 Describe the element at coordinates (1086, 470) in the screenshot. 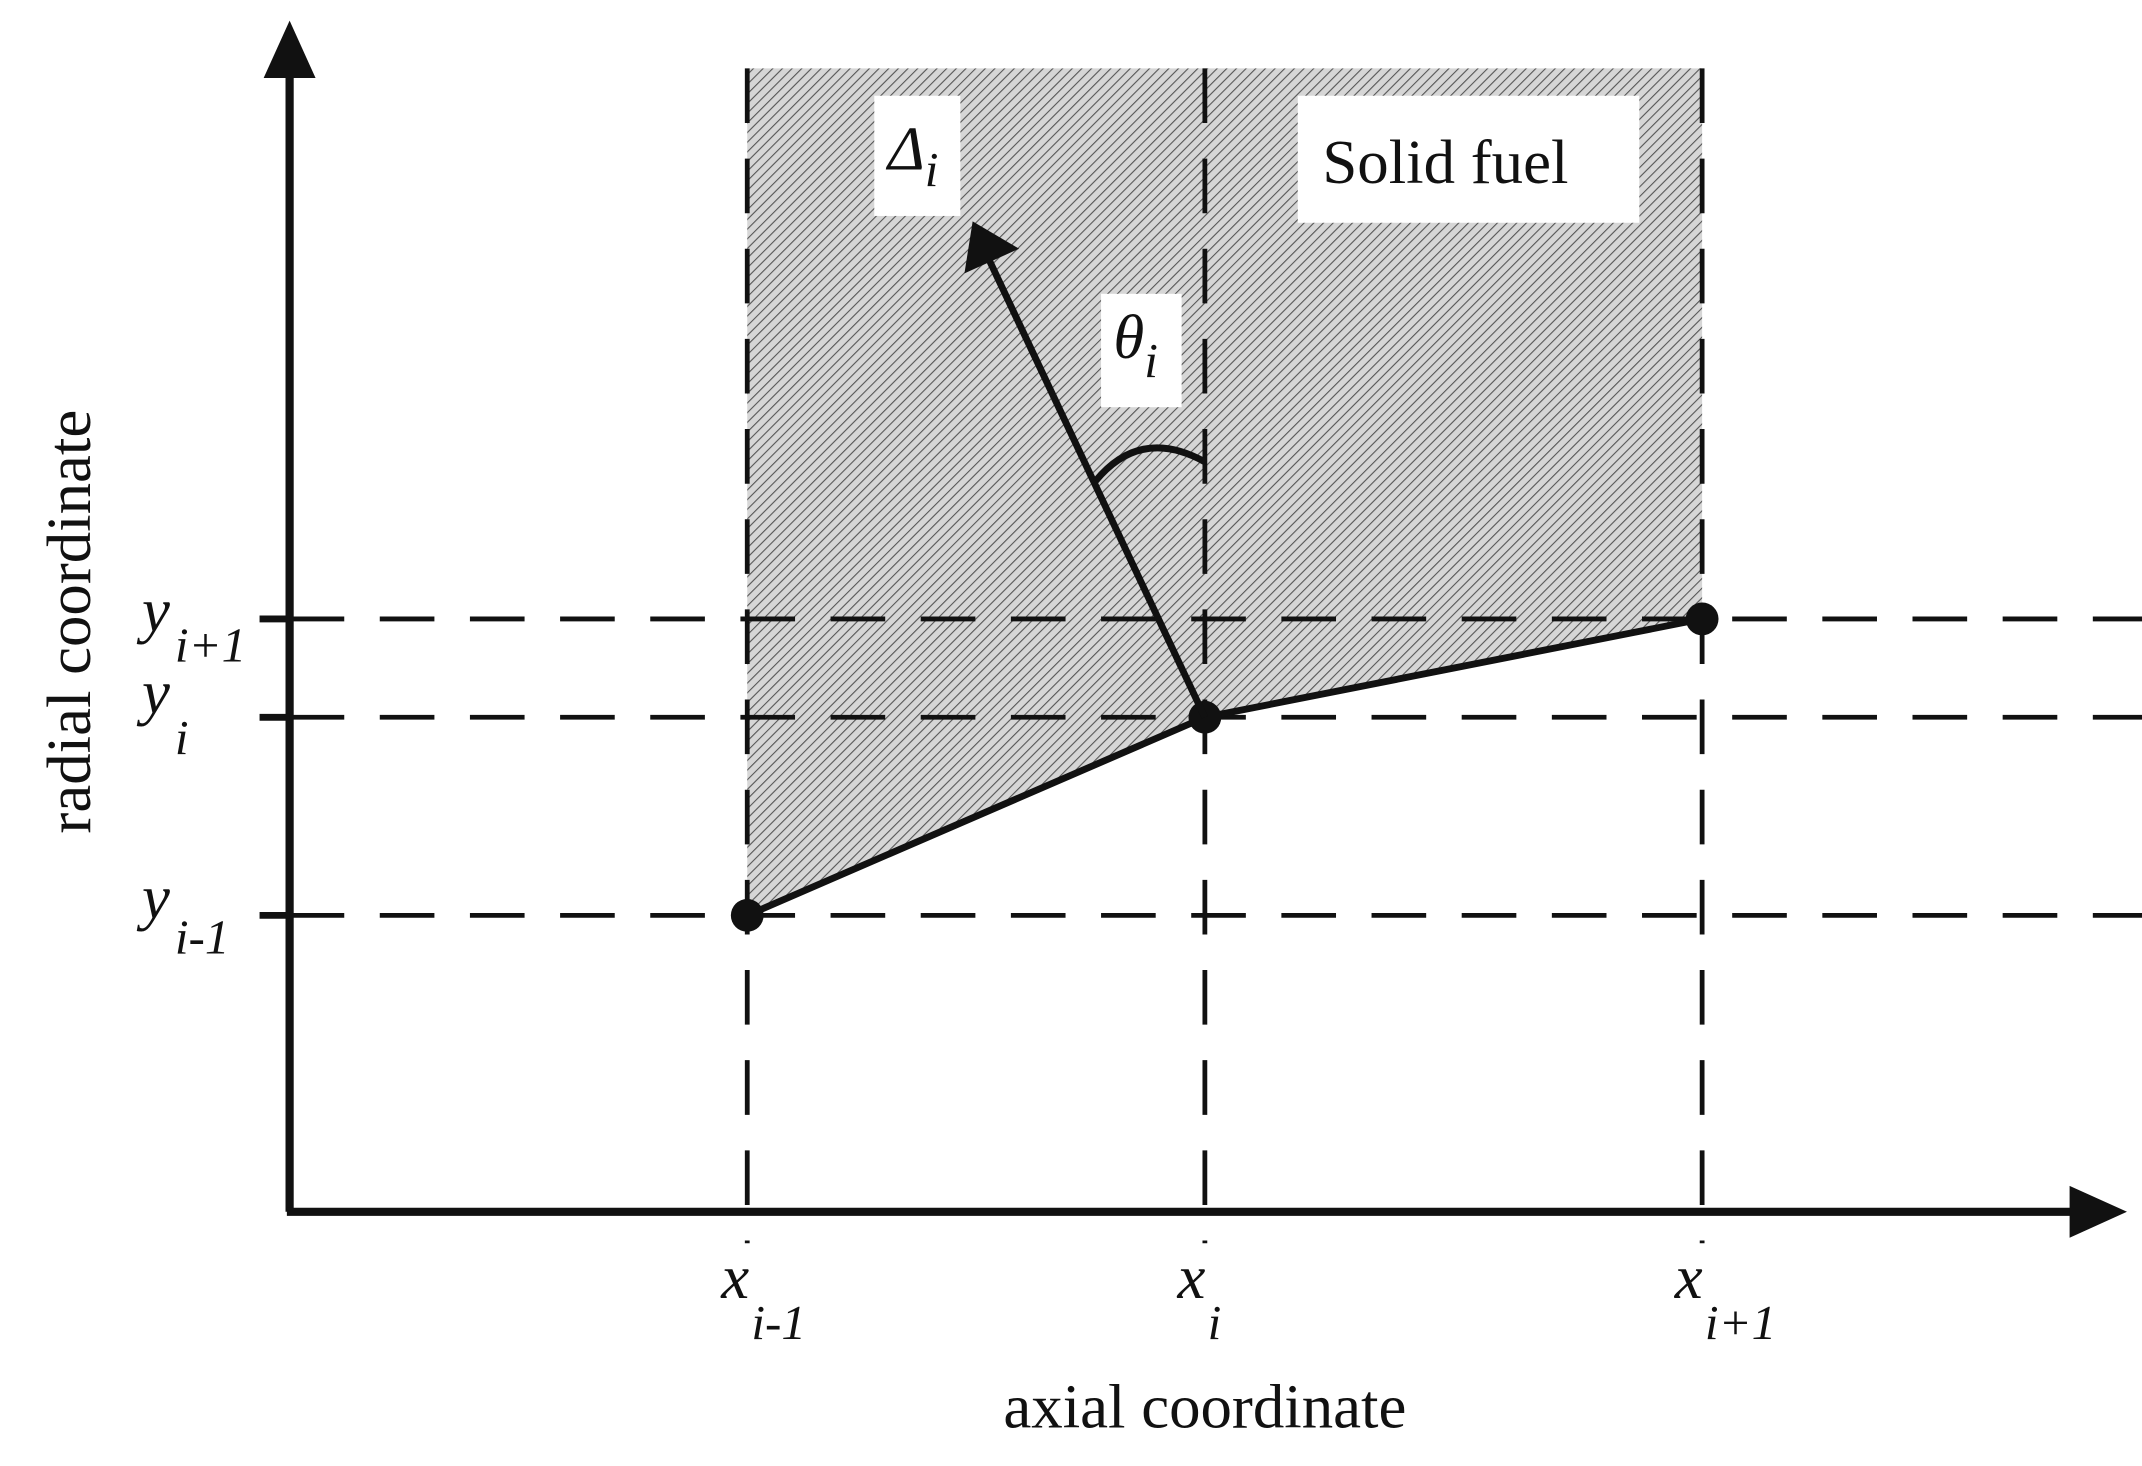

I see `normal-vector` at that location.